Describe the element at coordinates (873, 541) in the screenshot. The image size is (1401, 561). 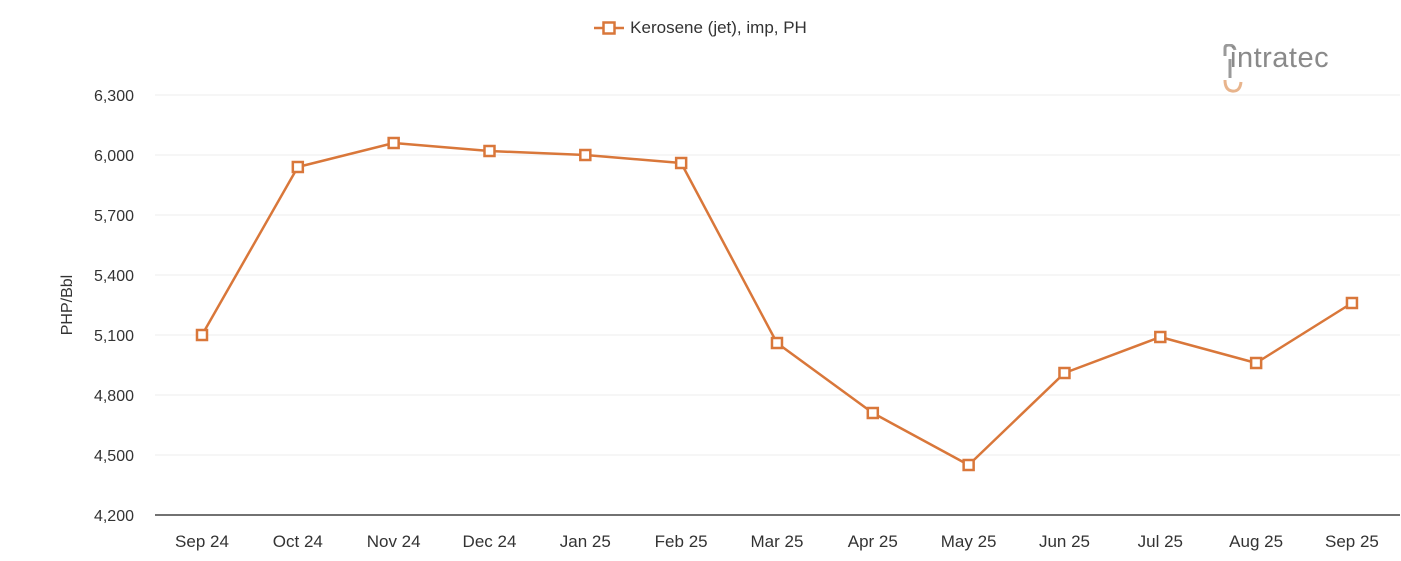
I see `x-tick-label: Apr 25` at that location.